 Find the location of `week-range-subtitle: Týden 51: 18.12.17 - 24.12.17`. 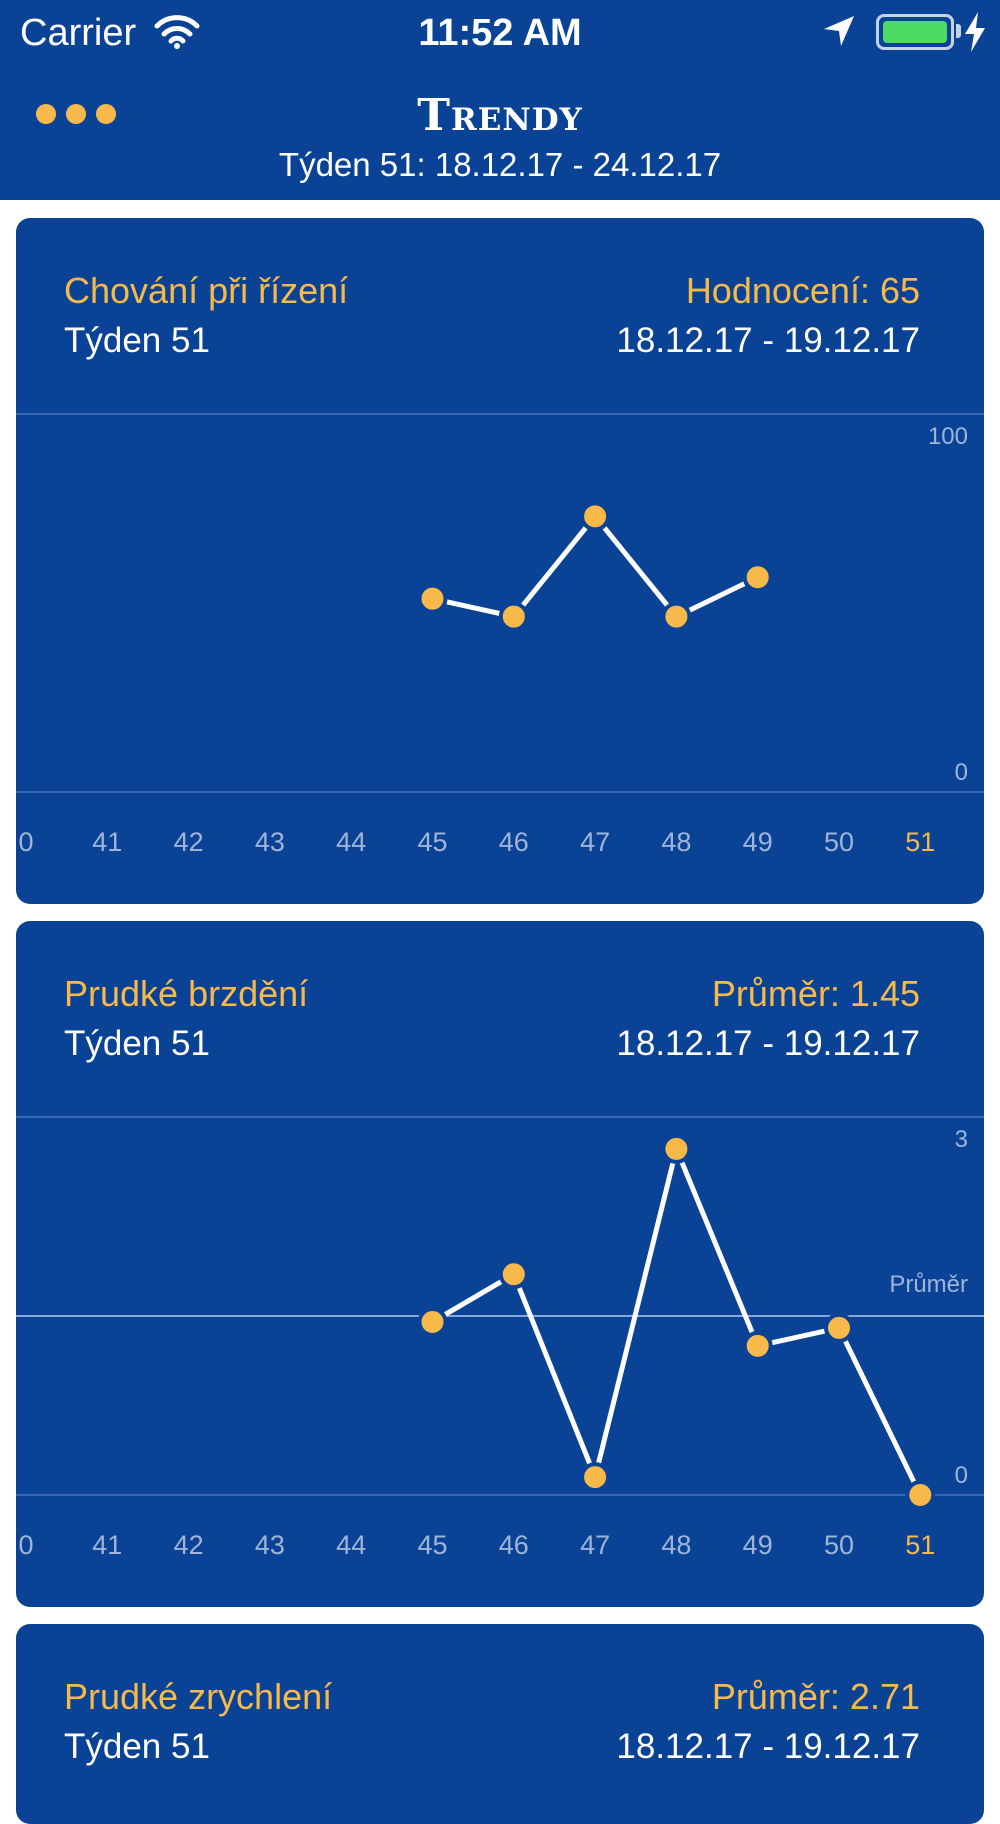

week-range-subtitle: Týden 51: 18.12.17 - 24.12.17 is located at coordinates (500, 164).